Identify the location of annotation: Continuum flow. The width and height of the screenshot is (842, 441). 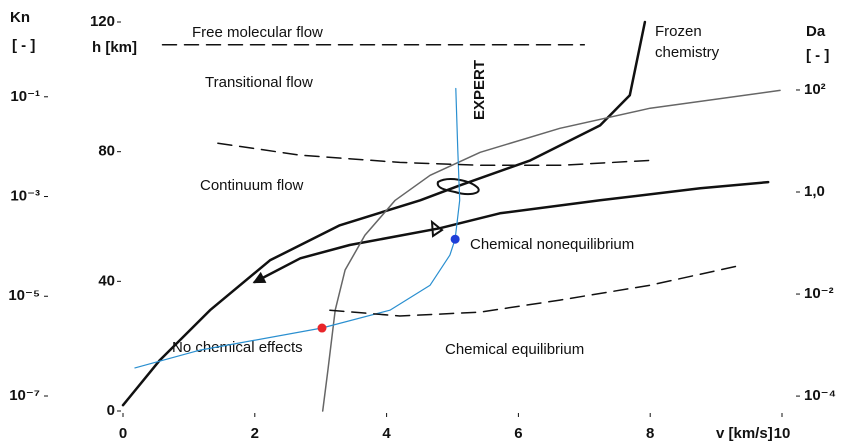
(252, 185).